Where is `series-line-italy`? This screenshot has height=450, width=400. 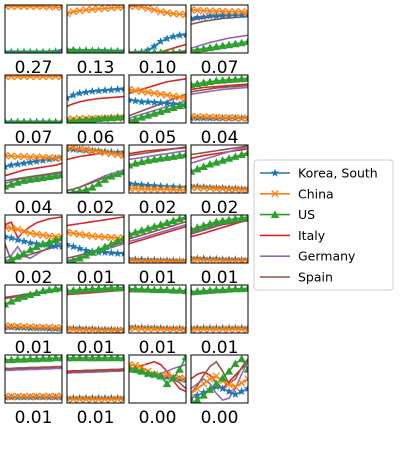
series-line-italy is located at coordinates (33, 169).